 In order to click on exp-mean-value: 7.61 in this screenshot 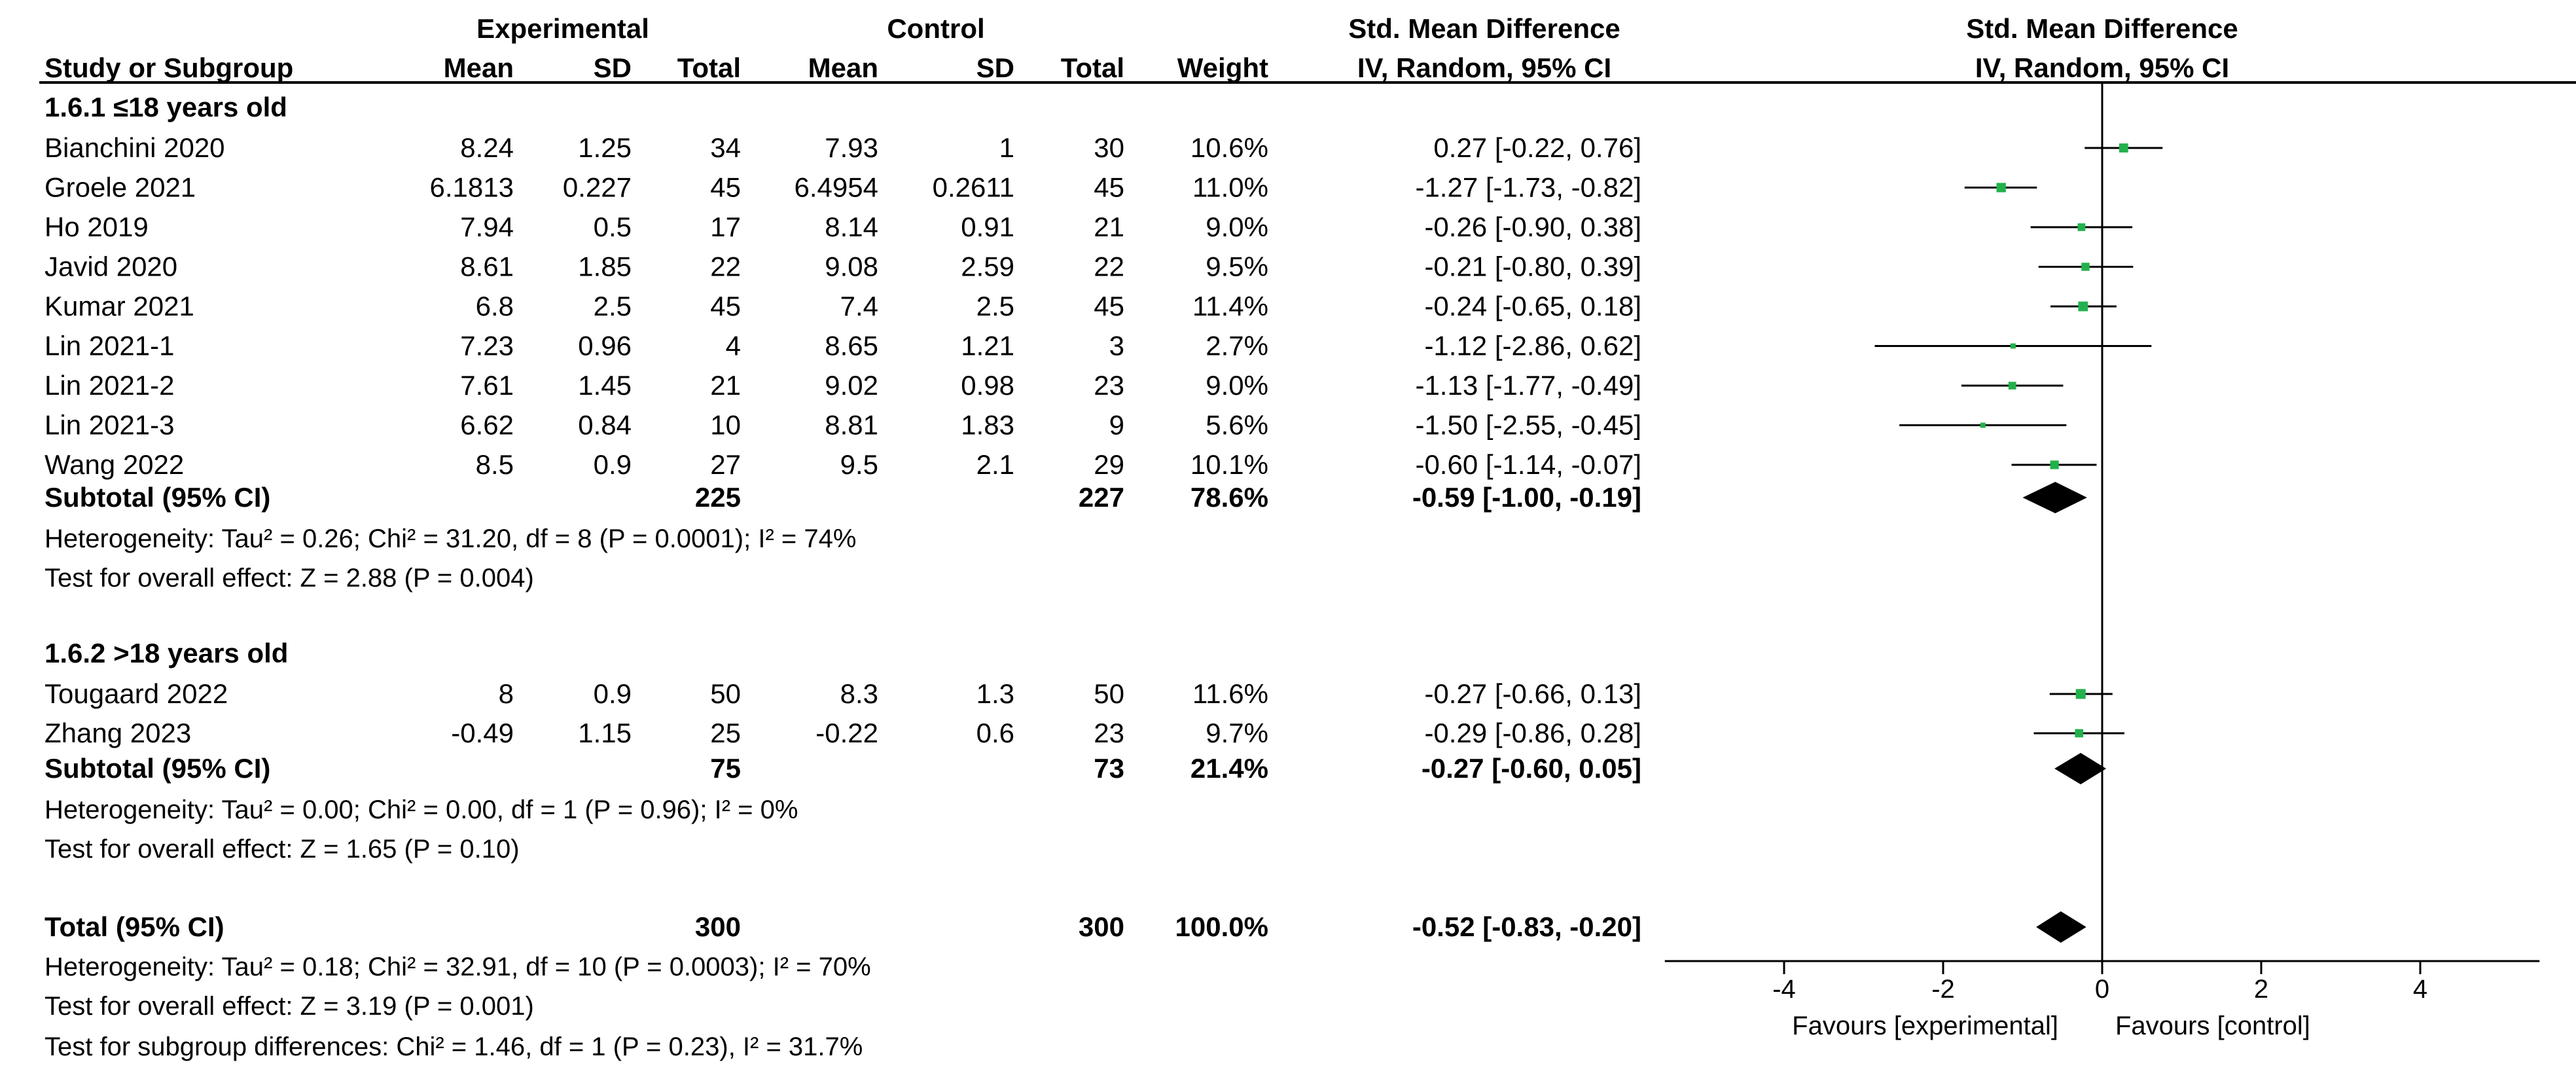, I will do `click(487, 385)`.